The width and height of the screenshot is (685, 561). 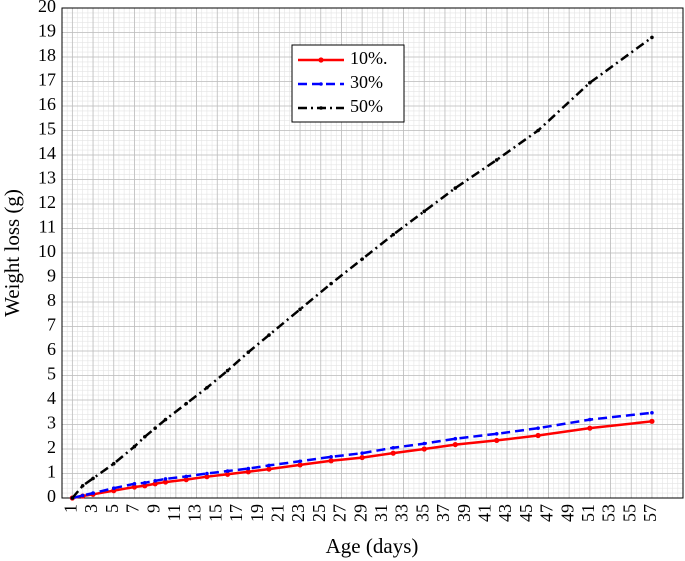 I want to click on y-tick-label: 10, so click(x=47, y=251).